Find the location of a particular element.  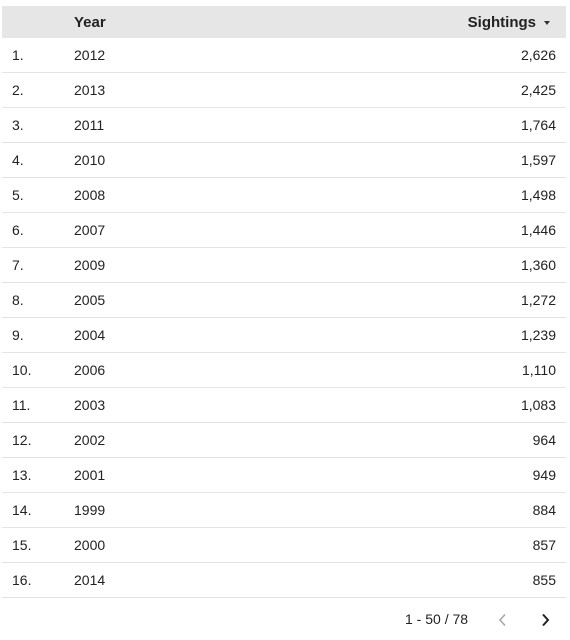

sightings-cell: 964 is located at coordinates (544, 440).